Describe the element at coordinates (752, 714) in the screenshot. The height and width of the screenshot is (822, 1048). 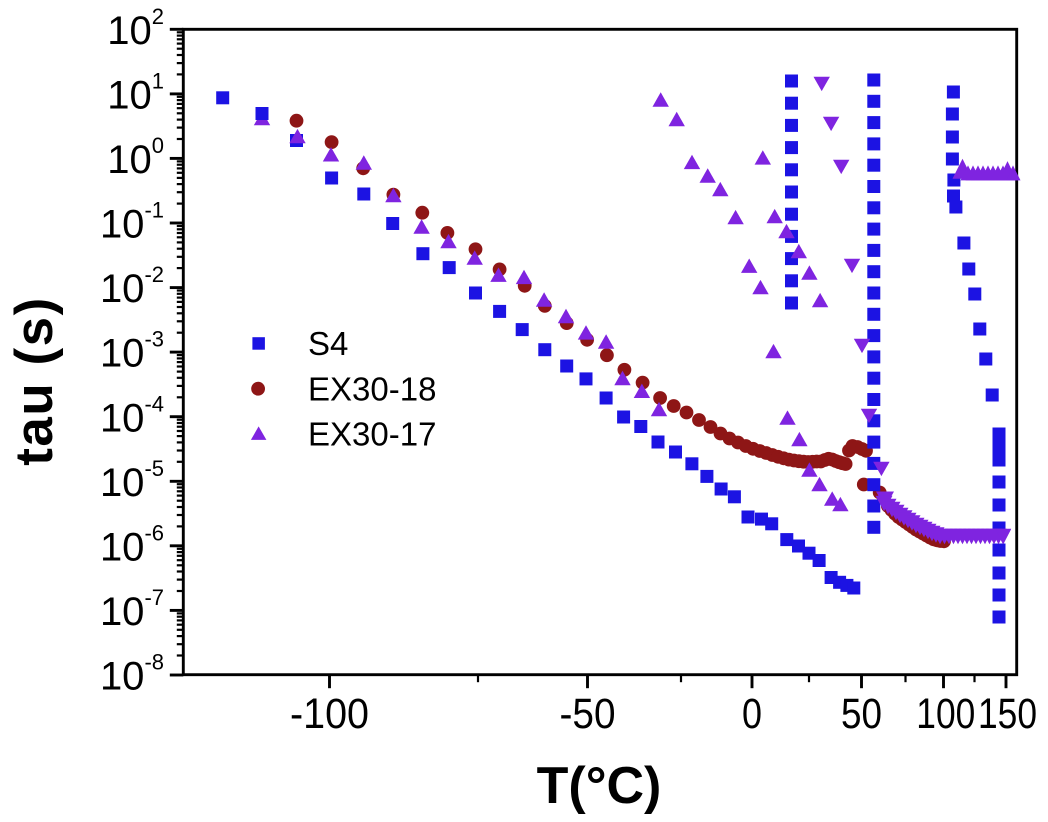
I see `svg-text: 0` at that location.